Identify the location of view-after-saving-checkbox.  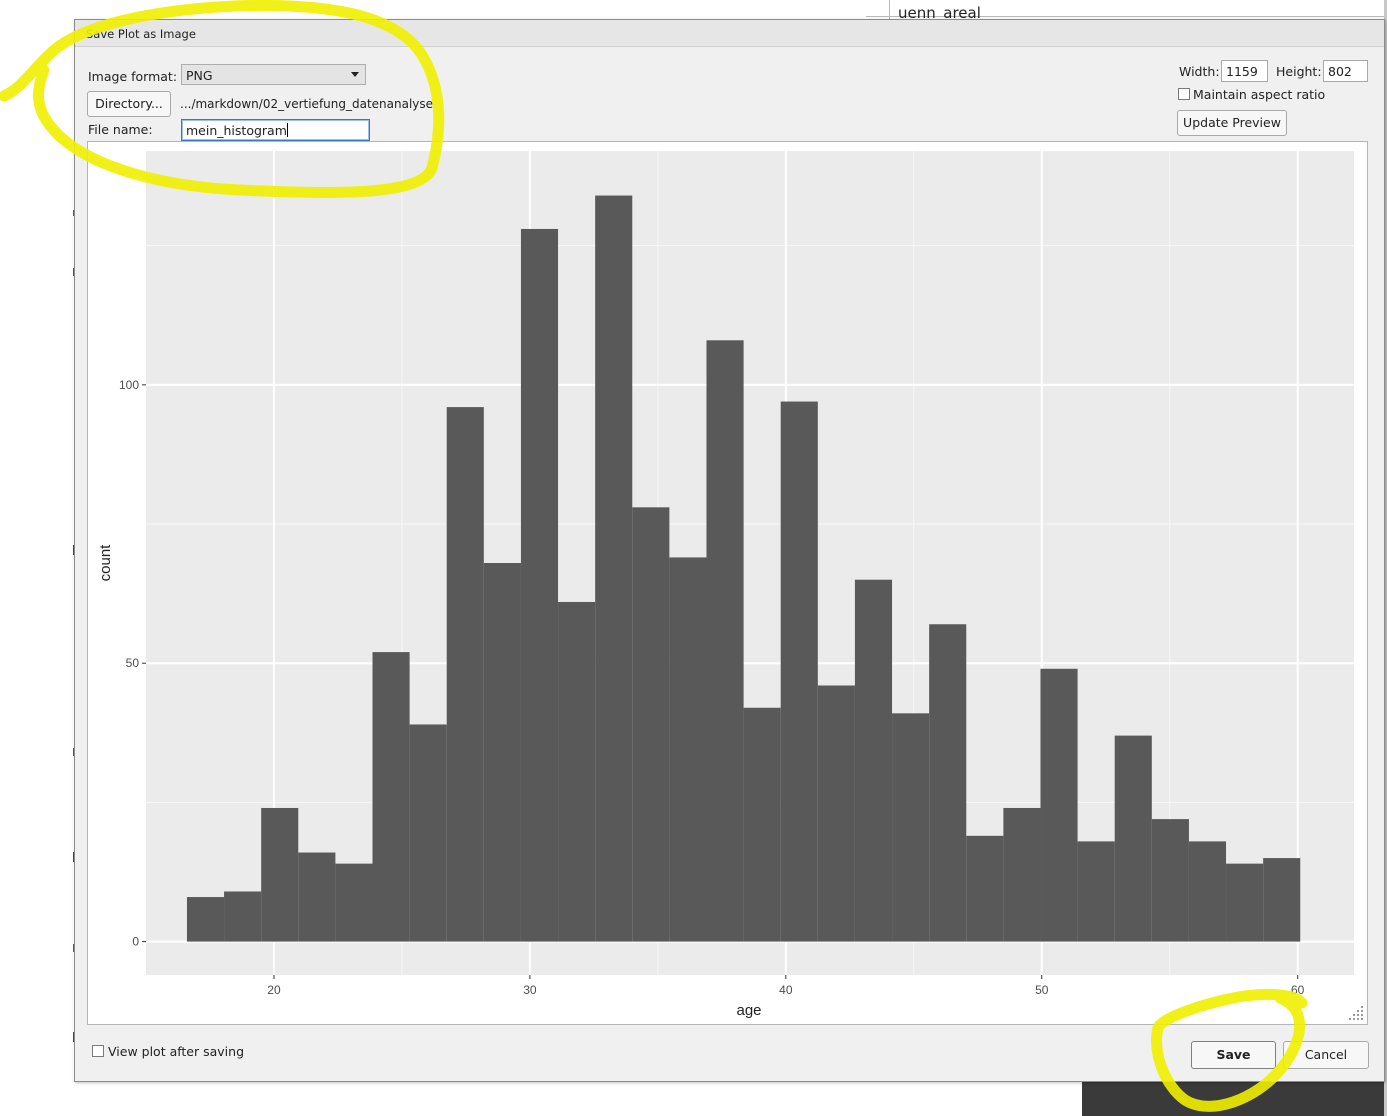
(98, 1051).